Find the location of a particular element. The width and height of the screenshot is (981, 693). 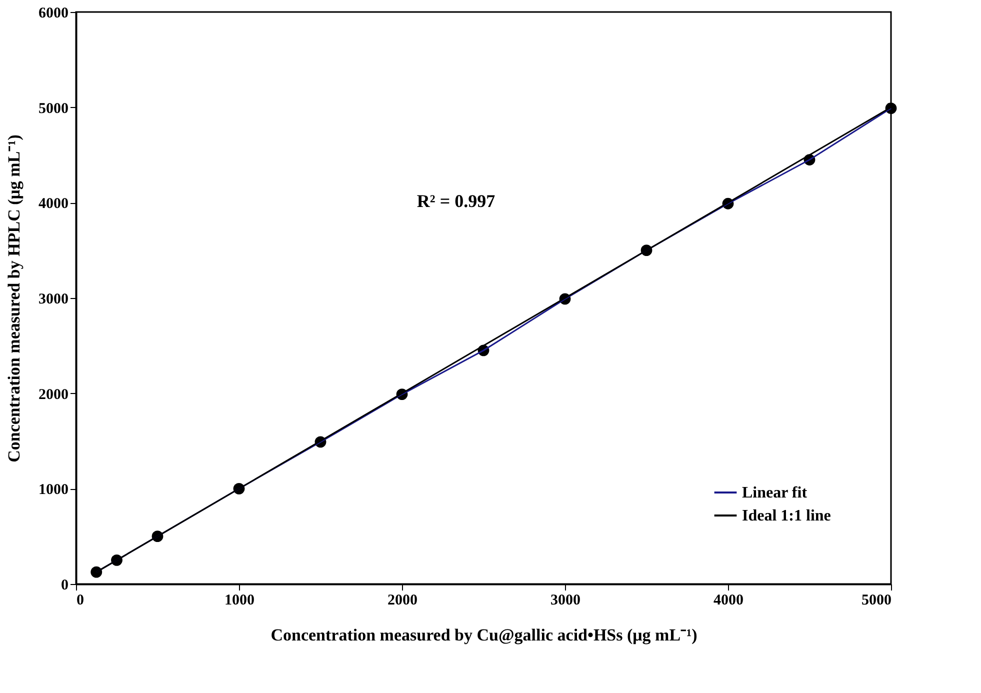

x-tick-label: 1000 is located at coordinates (239, 600).